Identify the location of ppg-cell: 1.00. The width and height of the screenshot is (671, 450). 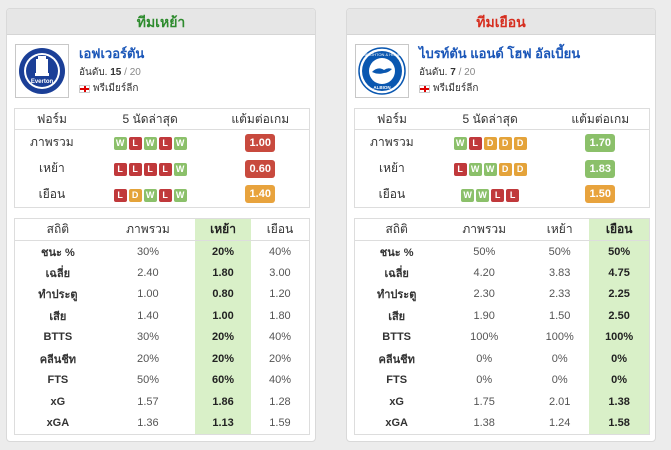
(261, 143).